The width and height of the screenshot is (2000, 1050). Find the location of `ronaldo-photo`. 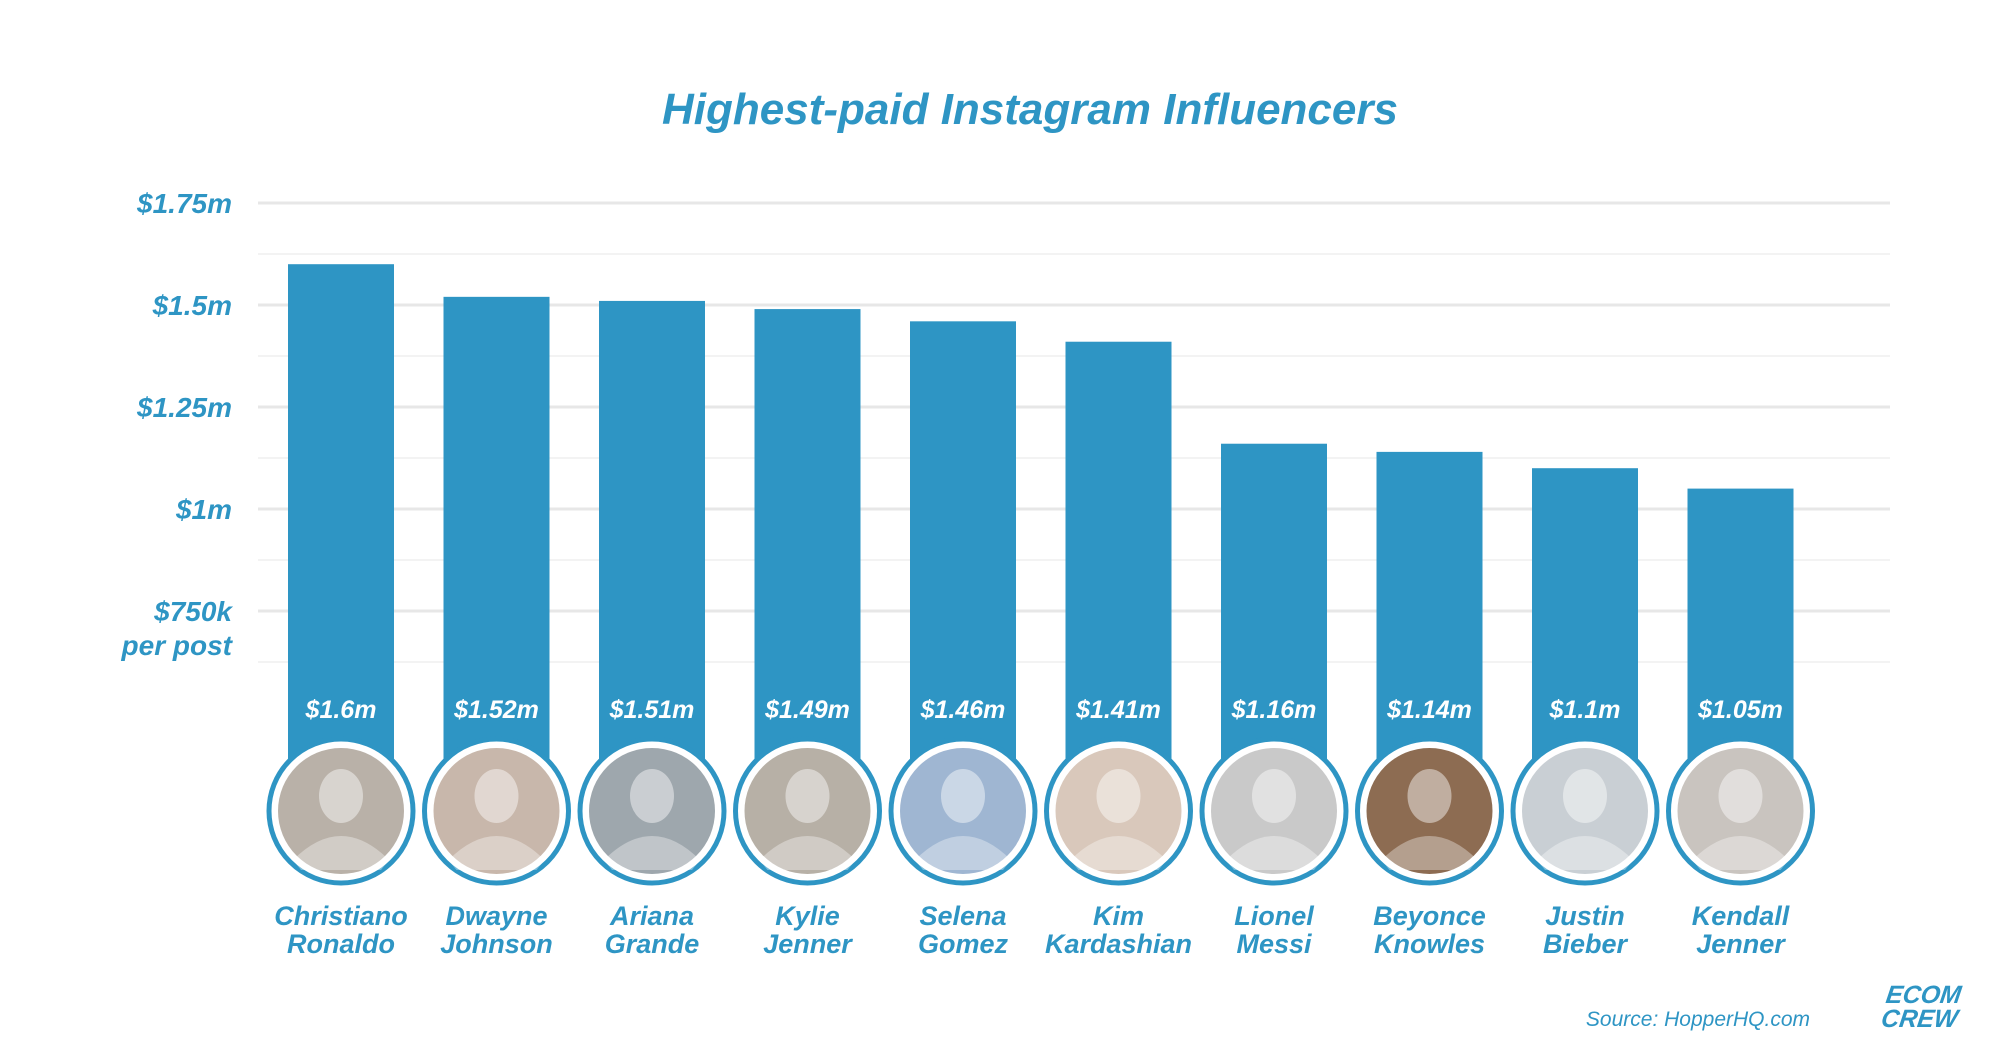

ronaldo-photo is located at coordinates (341, 811).